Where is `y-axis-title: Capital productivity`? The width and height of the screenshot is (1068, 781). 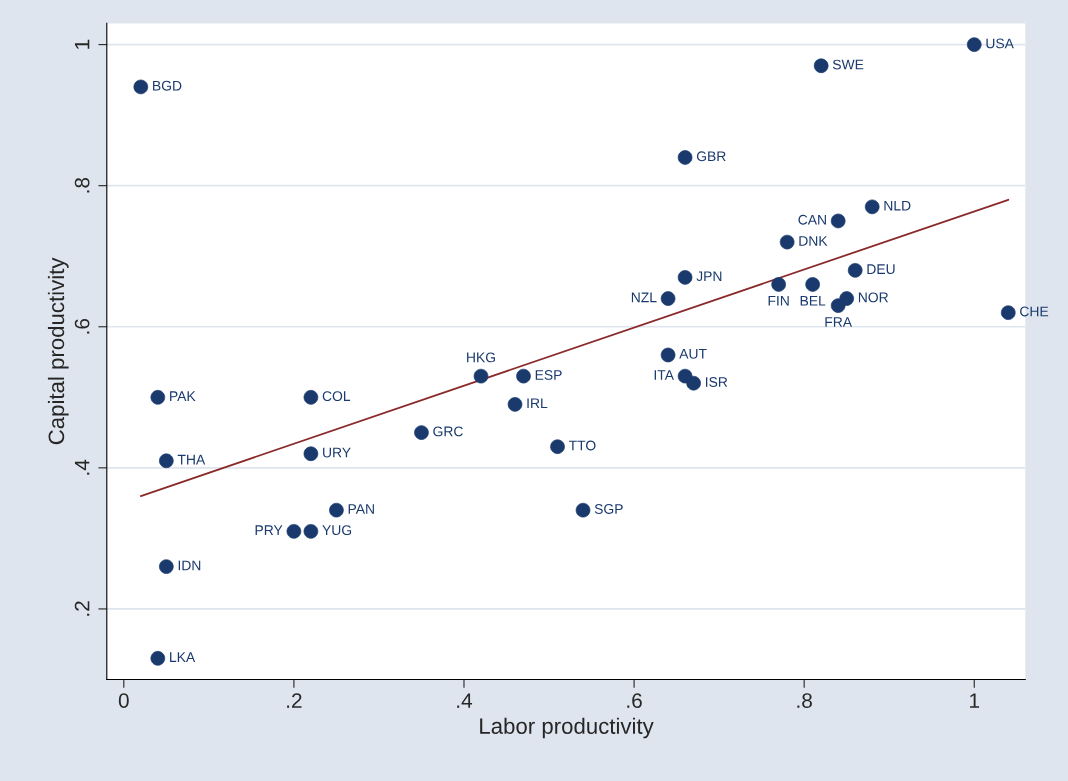
y-axis-title: Capital productivity is located at coordinates (58, 351).